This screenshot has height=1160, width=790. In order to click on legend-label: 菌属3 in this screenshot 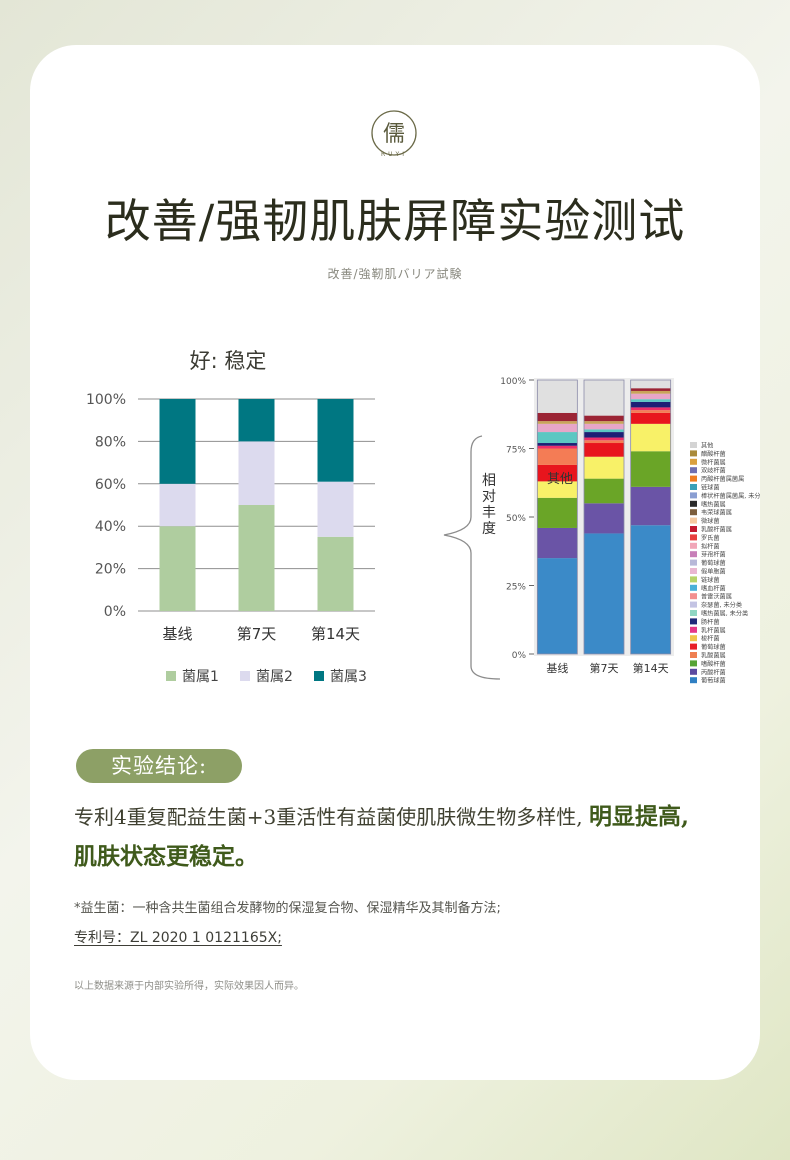, I will do `click(348, 677)`.